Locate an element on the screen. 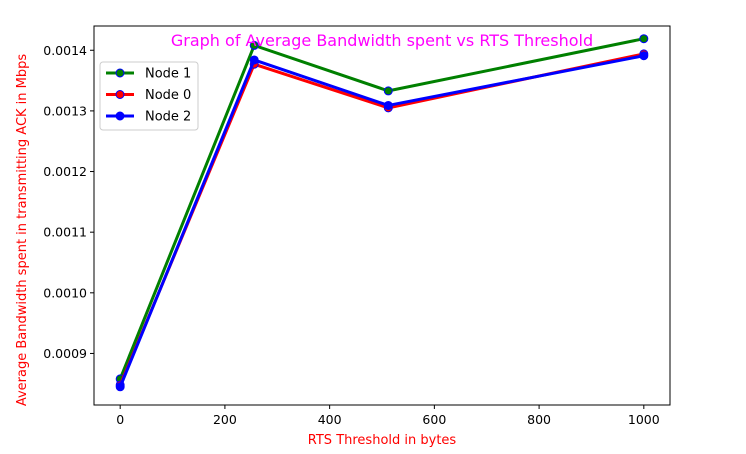  legend-box is located at coordinates (149, 96).